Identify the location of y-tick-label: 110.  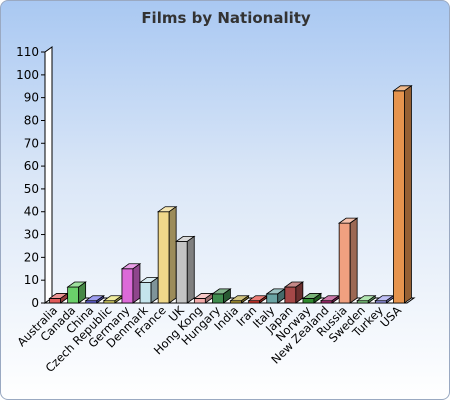
(27, 52).